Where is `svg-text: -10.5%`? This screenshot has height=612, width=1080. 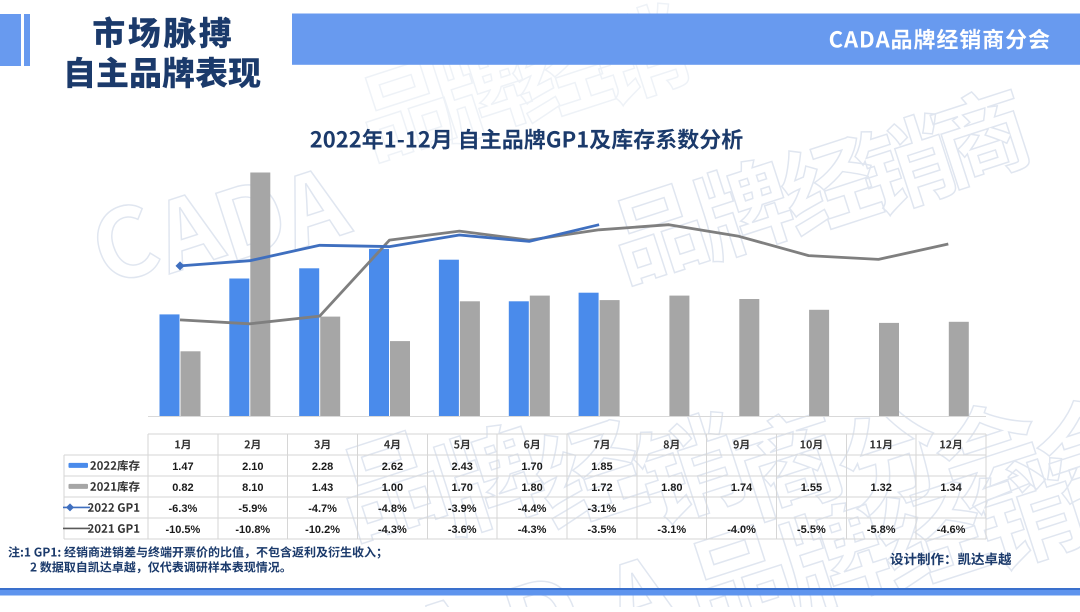 svg-text: -10.5% is located at coordinates (182, 530).